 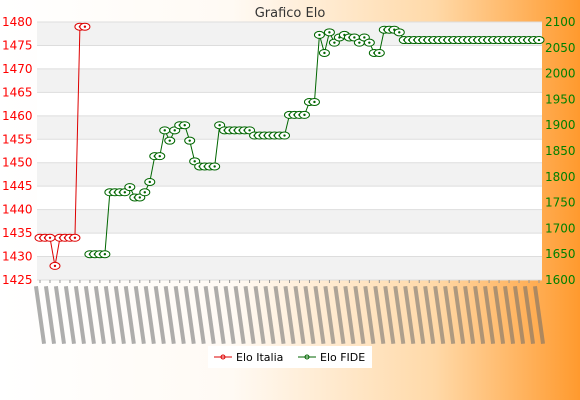 I want to click on legend-box, so click(x=290, y=357).